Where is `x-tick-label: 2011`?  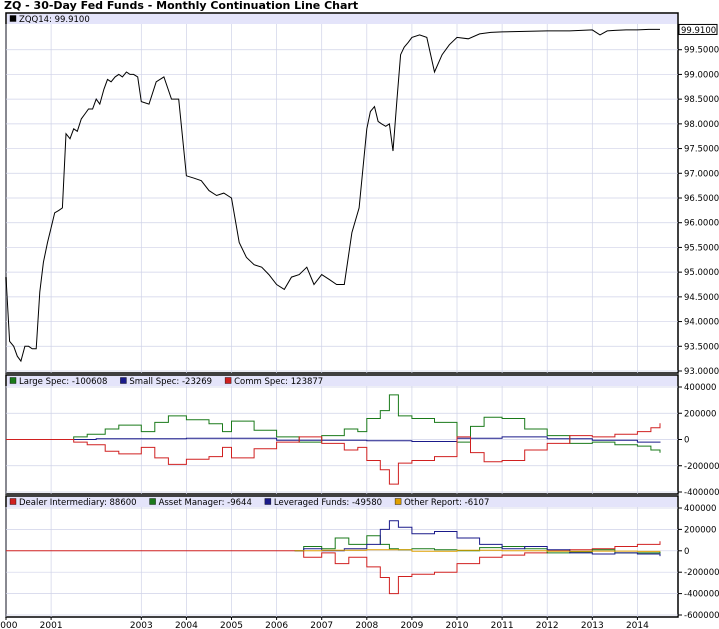
x-tick-label: 2011 is located at coordinates (502, 625).